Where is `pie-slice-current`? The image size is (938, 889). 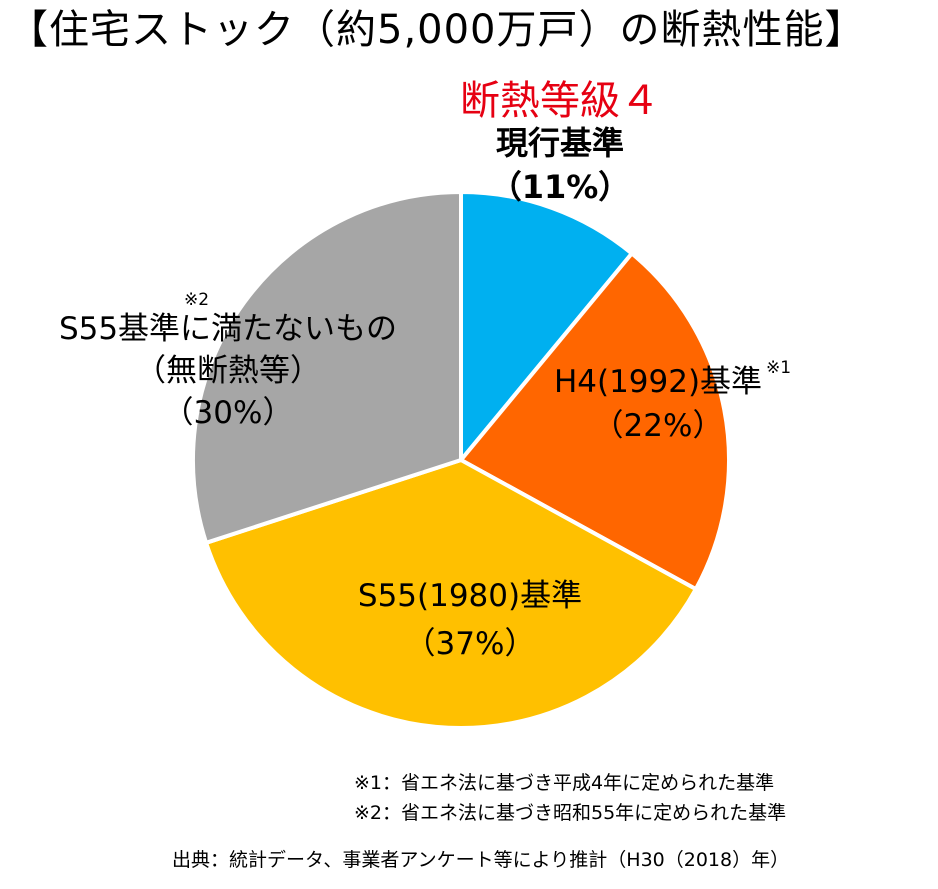
pie-slice-current is located at coordinates (546, 326).